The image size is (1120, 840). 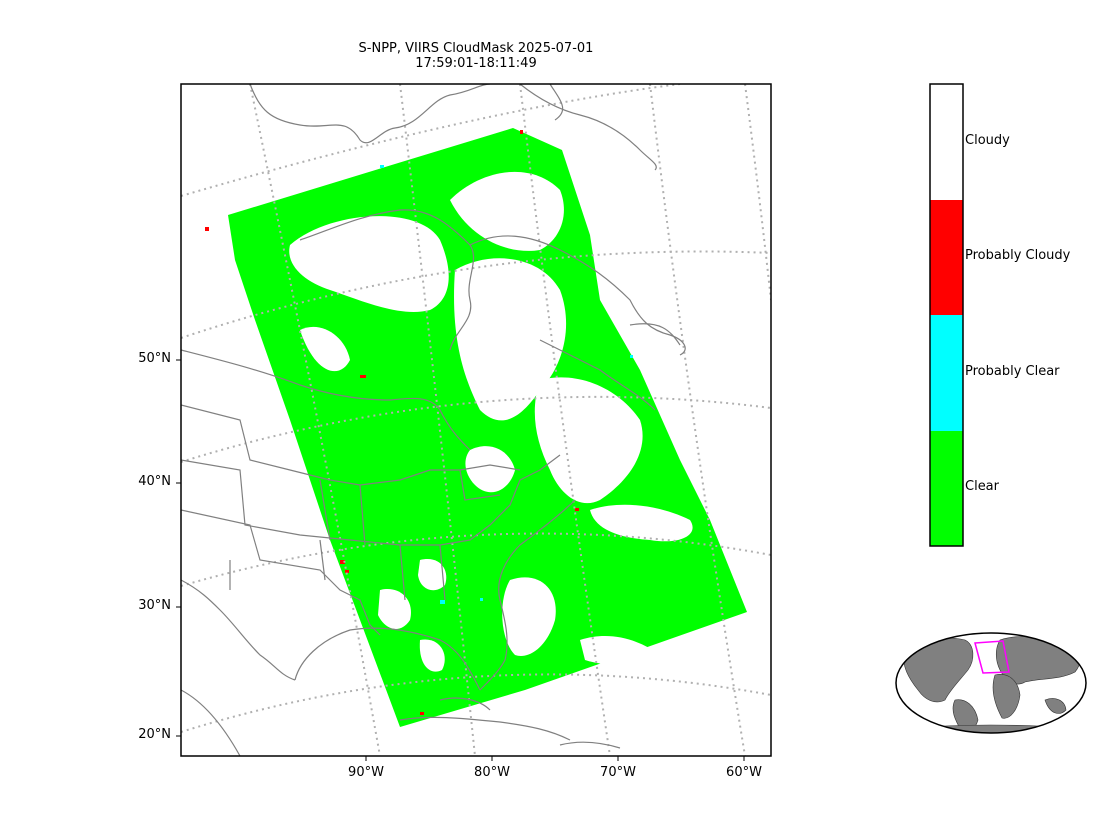 I want to click on inset-swath-outline, so click(x=992, y=657).